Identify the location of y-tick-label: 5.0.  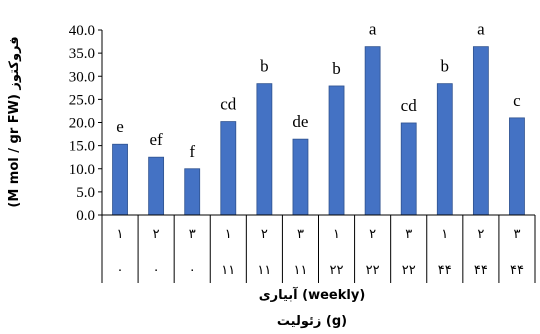
(85, 193).